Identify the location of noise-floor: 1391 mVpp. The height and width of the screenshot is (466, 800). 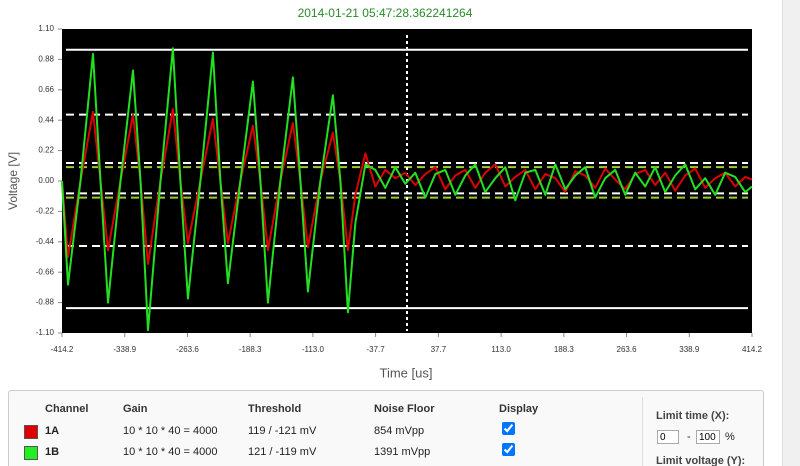
(402, 452).